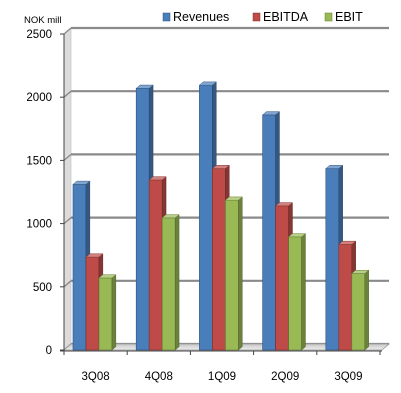 The height and width of the screenshot is (393, 401). Describe the element at coordinates (42, 20) in the screenshot. I see `y-axis-unit-label: NOK mill` at that location.